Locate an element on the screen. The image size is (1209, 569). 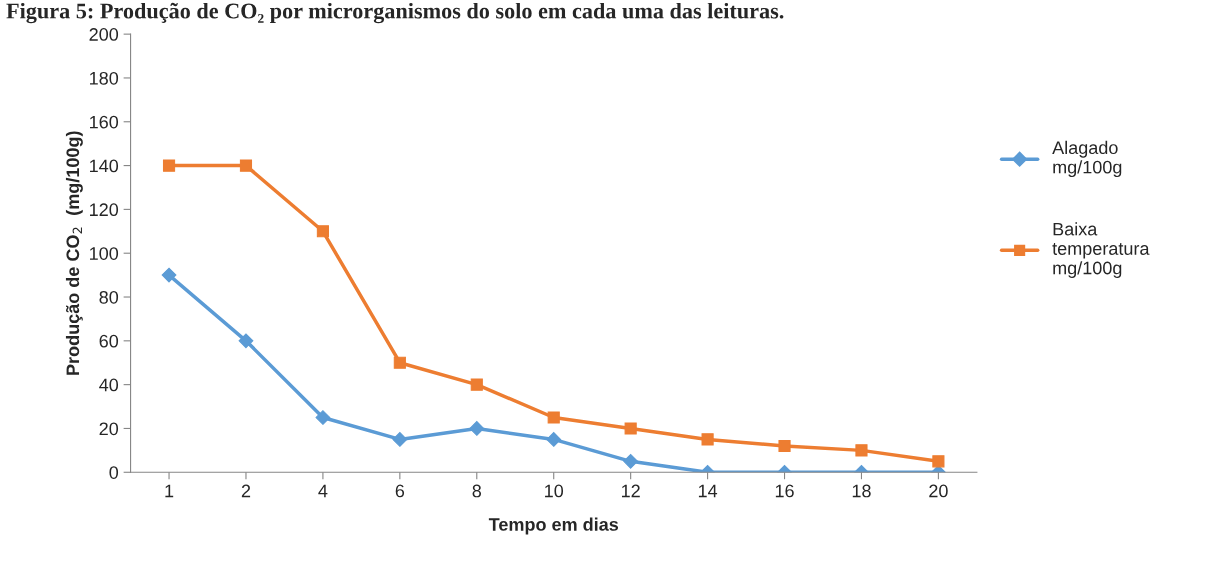
x-tick-label: 4 is located at coordinates (323, 491).